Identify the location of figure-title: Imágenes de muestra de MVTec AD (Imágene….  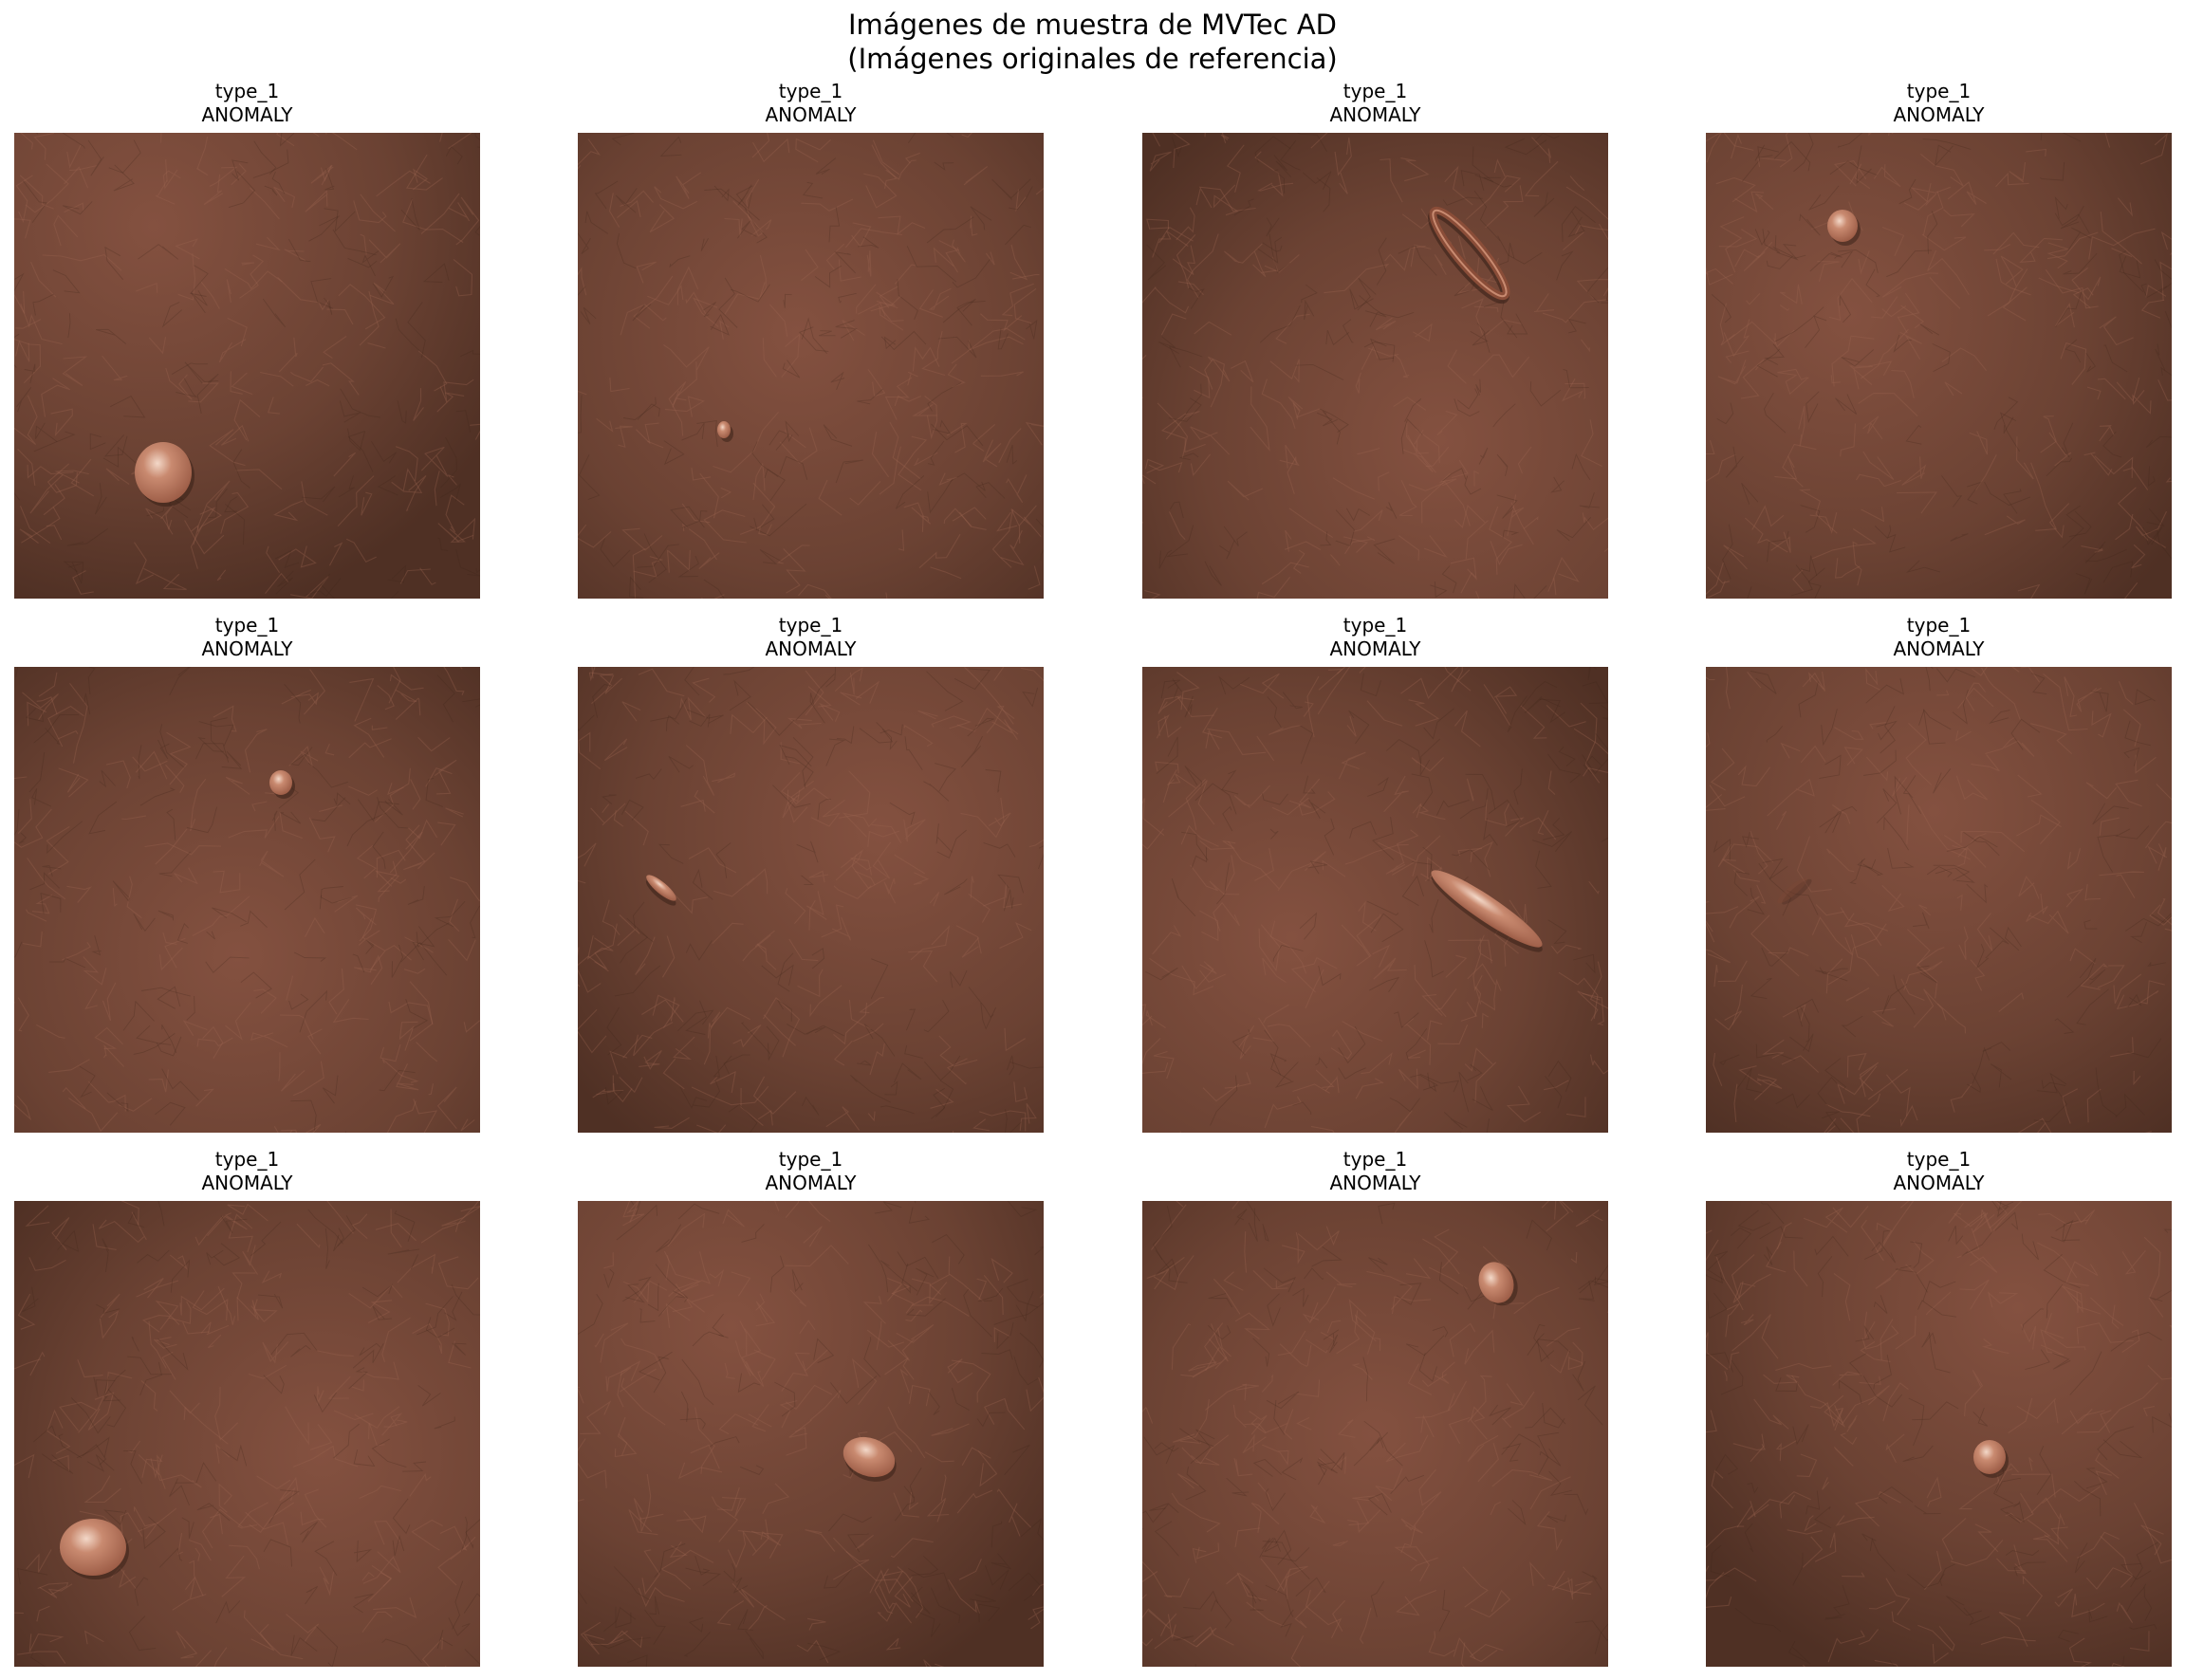
(1092, 42).